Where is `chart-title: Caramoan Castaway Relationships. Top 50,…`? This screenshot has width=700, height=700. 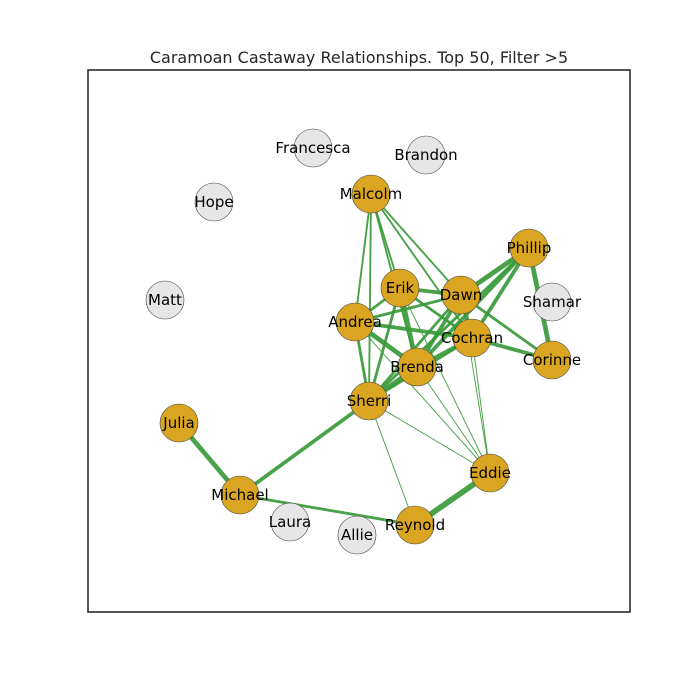
chart-title: Caramoan Castaway Relationships. Top 50,… is located at coordinates (359, 57).